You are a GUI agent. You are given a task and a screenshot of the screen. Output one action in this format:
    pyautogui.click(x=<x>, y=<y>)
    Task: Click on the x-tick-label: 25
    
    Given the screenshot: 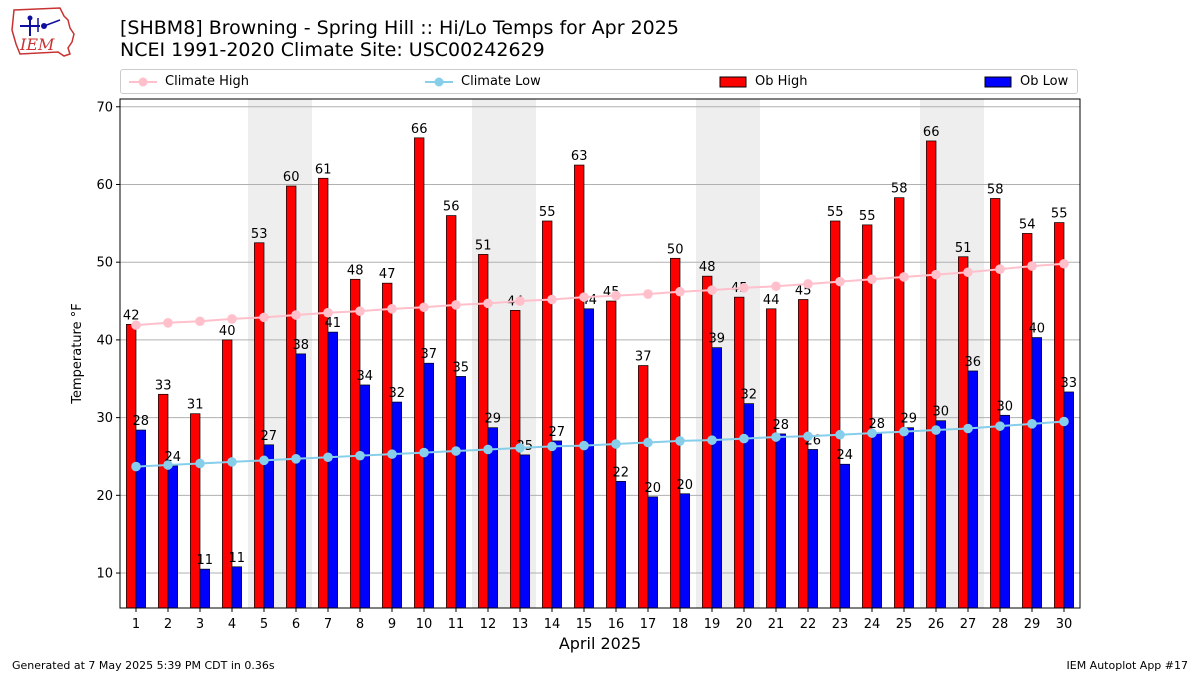 What is the action you would take?
    pyautogui.click(x=904, y=624)
    